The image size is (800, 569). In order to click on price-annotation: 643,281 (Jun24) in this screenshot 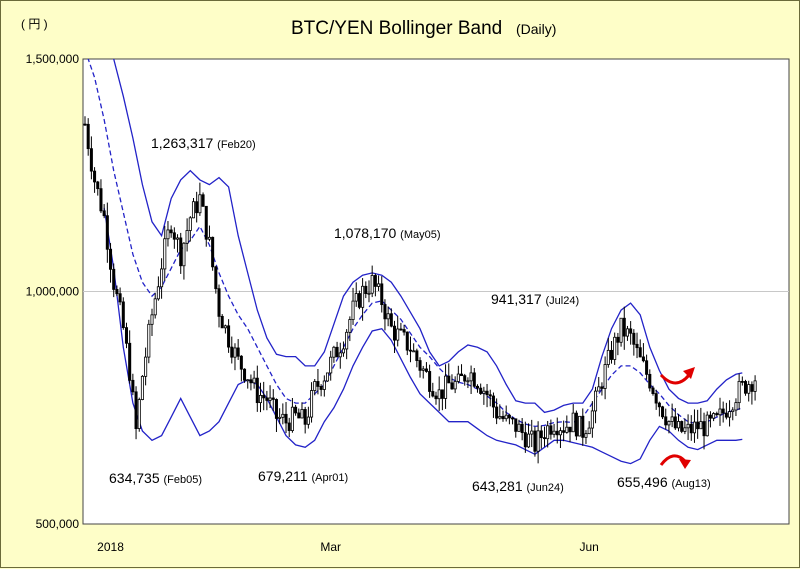, I will do `click(518, 486)`.